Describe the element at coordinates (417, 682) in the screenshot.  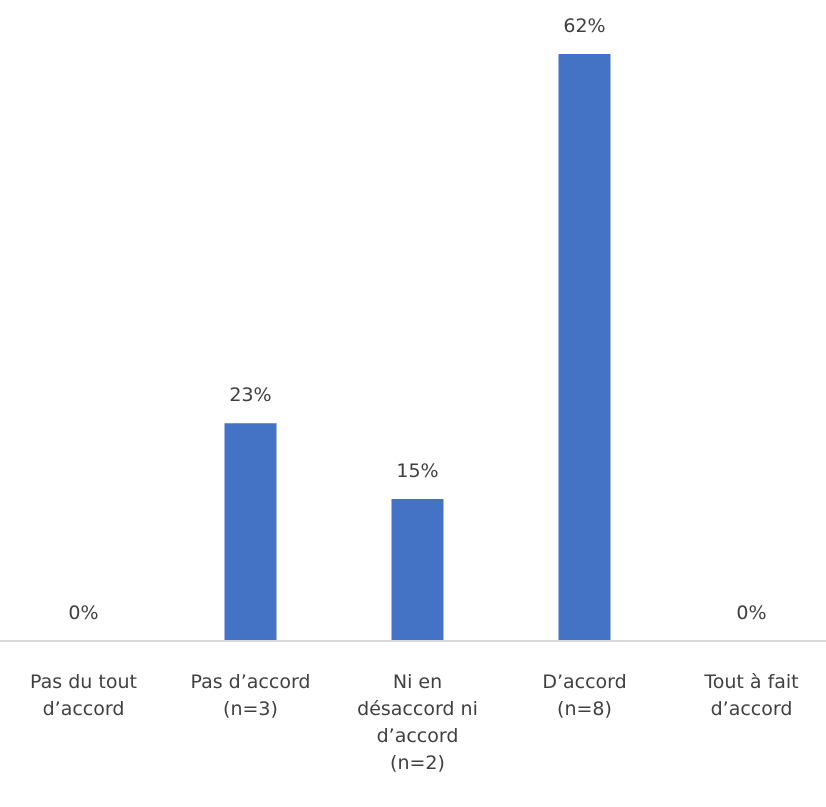
I see `category-label-line: Ni en` at that location.